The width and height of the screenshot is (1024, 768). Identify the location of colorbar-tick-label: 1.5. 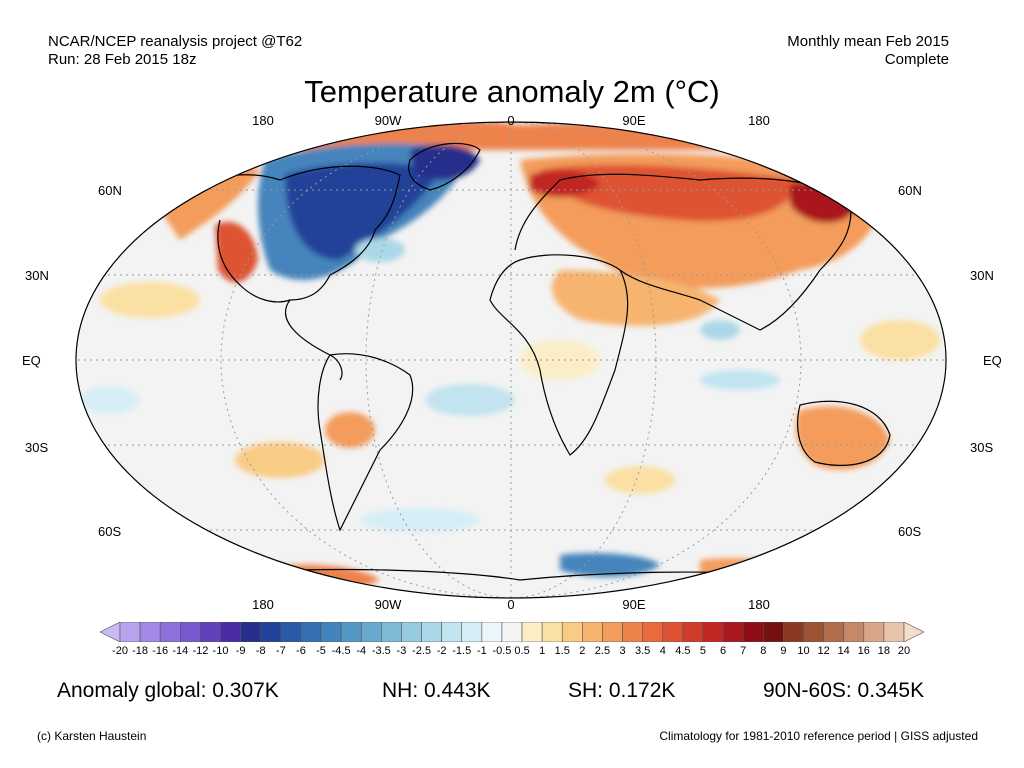
(562, 651).